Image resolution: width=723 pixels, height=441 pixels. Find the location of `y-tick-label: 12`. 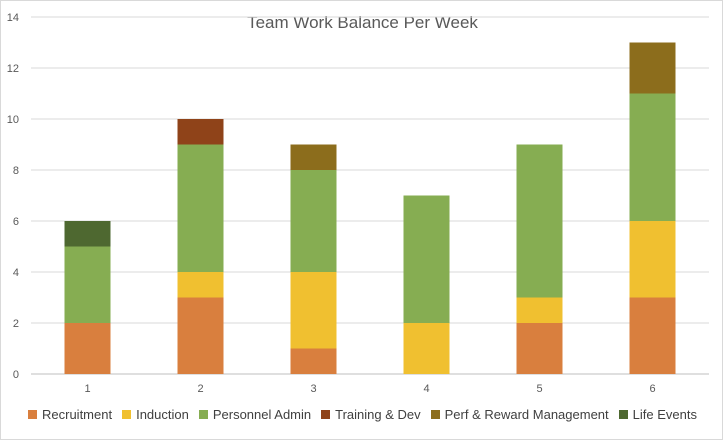

y-tick-label: 12 is located at coordinates (13, 69).